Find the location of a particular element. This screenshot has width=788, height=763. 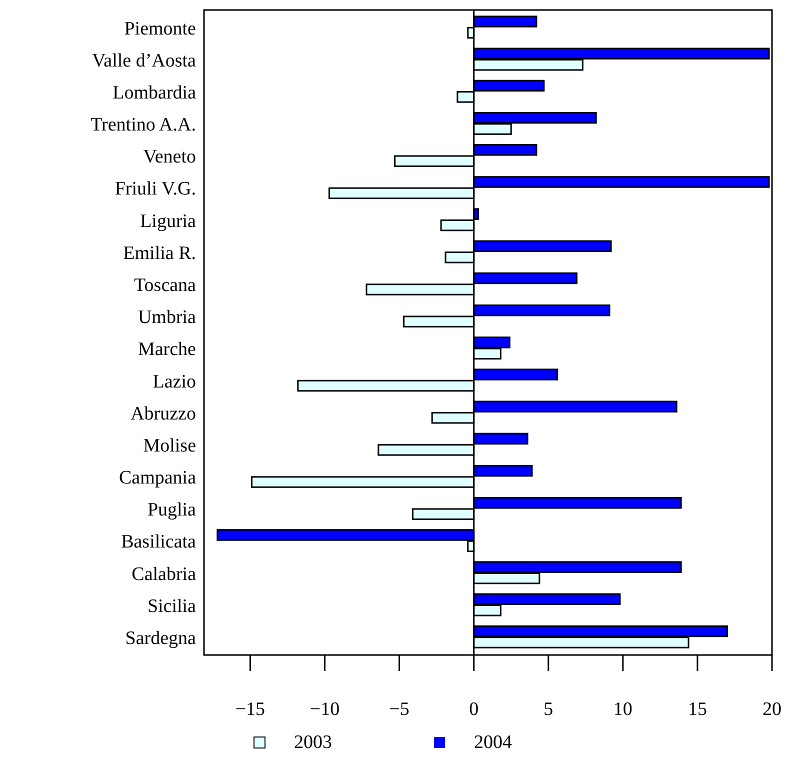

y-tick-label: Sicilia is located at coordinates (172, 606).